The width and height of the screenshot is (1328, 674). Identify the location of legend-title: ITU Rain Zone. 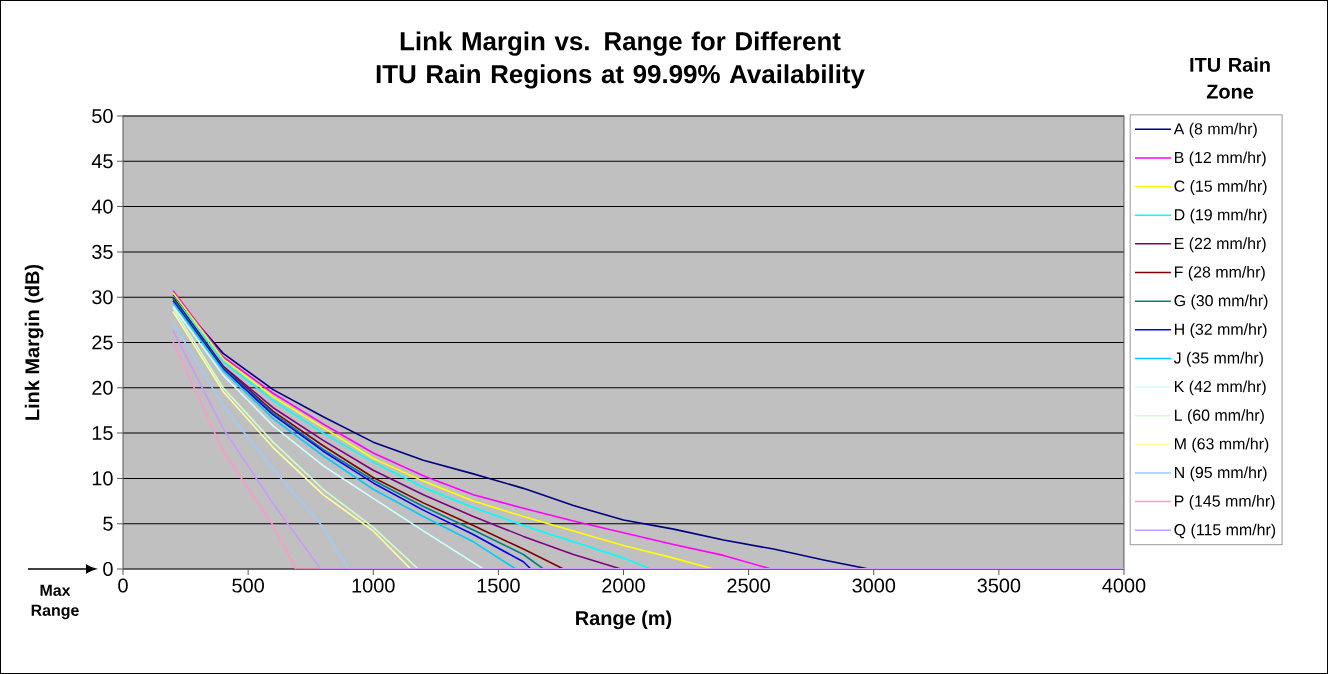
(1230, 78).